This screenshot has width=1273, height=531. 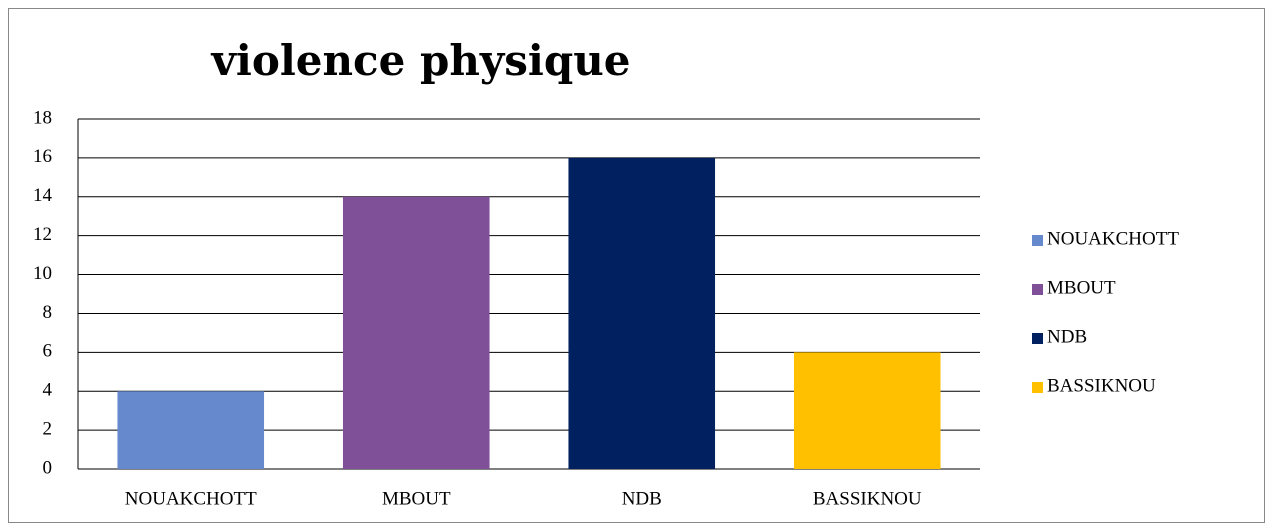 What do you see at coordinates (1113, 238) in the screenshot?
I see `legend-label: NOUAKCHOTT` at bounding box center [1113, 238].